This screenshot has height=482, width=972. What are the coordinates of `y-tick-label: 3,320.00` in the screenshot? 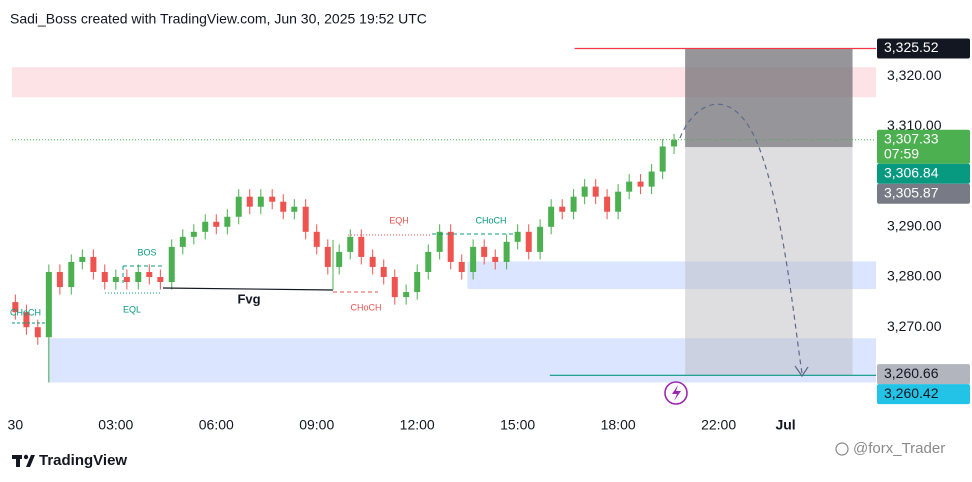 It's located at (914, 75).